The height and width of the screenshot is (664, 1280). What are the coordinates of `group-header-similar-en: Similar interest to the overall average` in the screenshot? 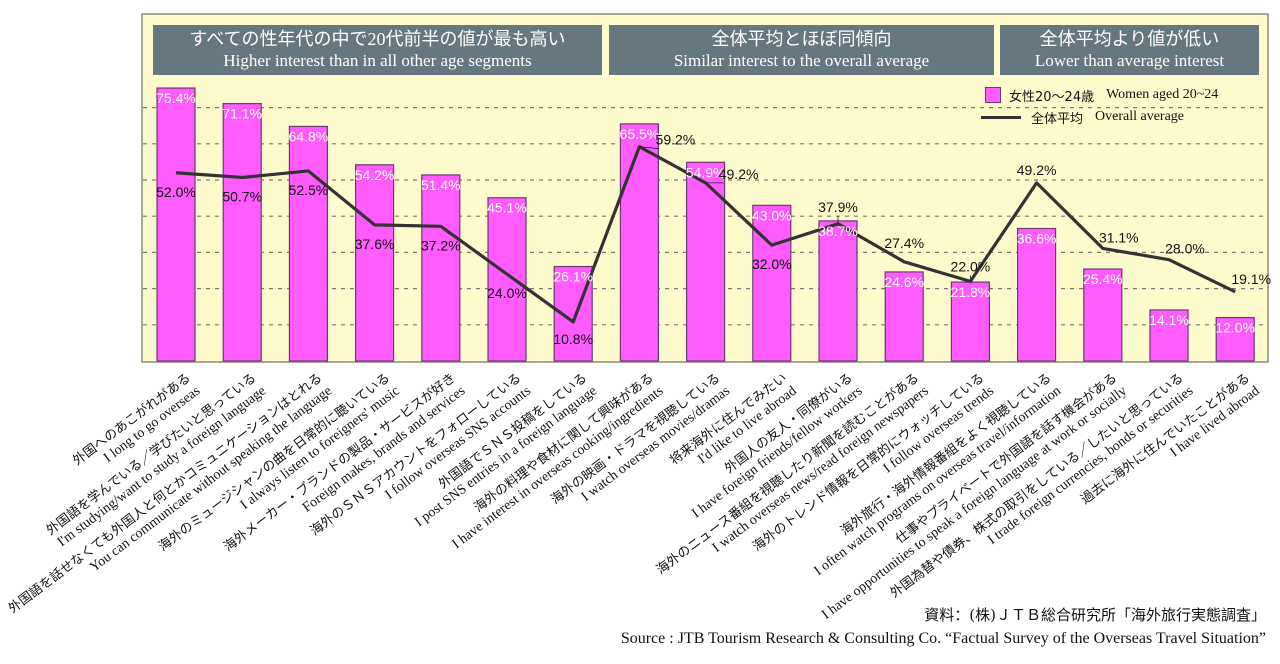 It's located at (801, 60).